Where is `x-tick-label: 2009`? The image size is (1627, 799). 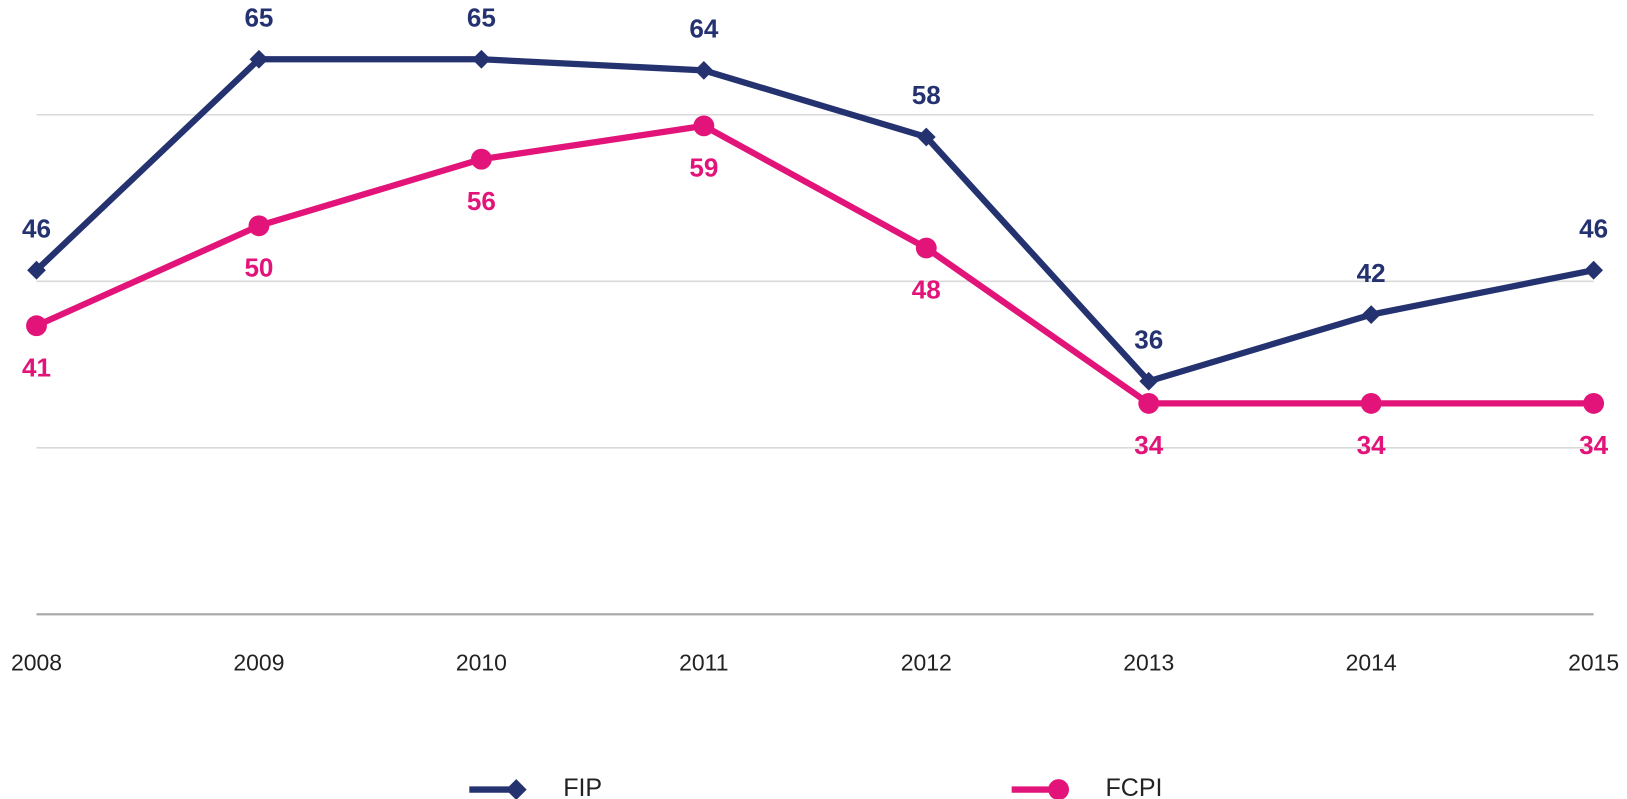 x-tick-label: 2009 is located at coordinates (258, 662).